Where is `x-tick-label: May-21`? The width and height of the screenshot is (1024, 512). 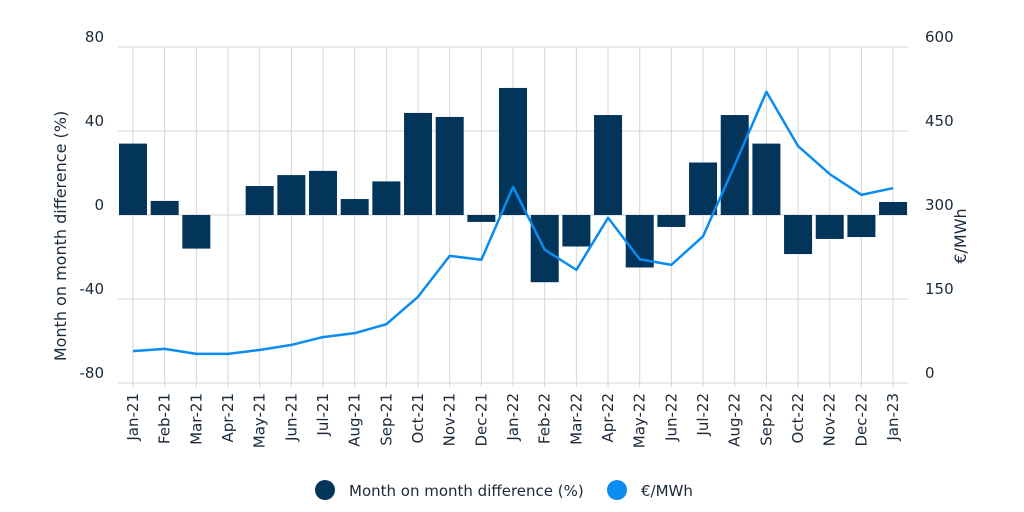
x-tick-label: May-21 is located at coordinates (260, 420).